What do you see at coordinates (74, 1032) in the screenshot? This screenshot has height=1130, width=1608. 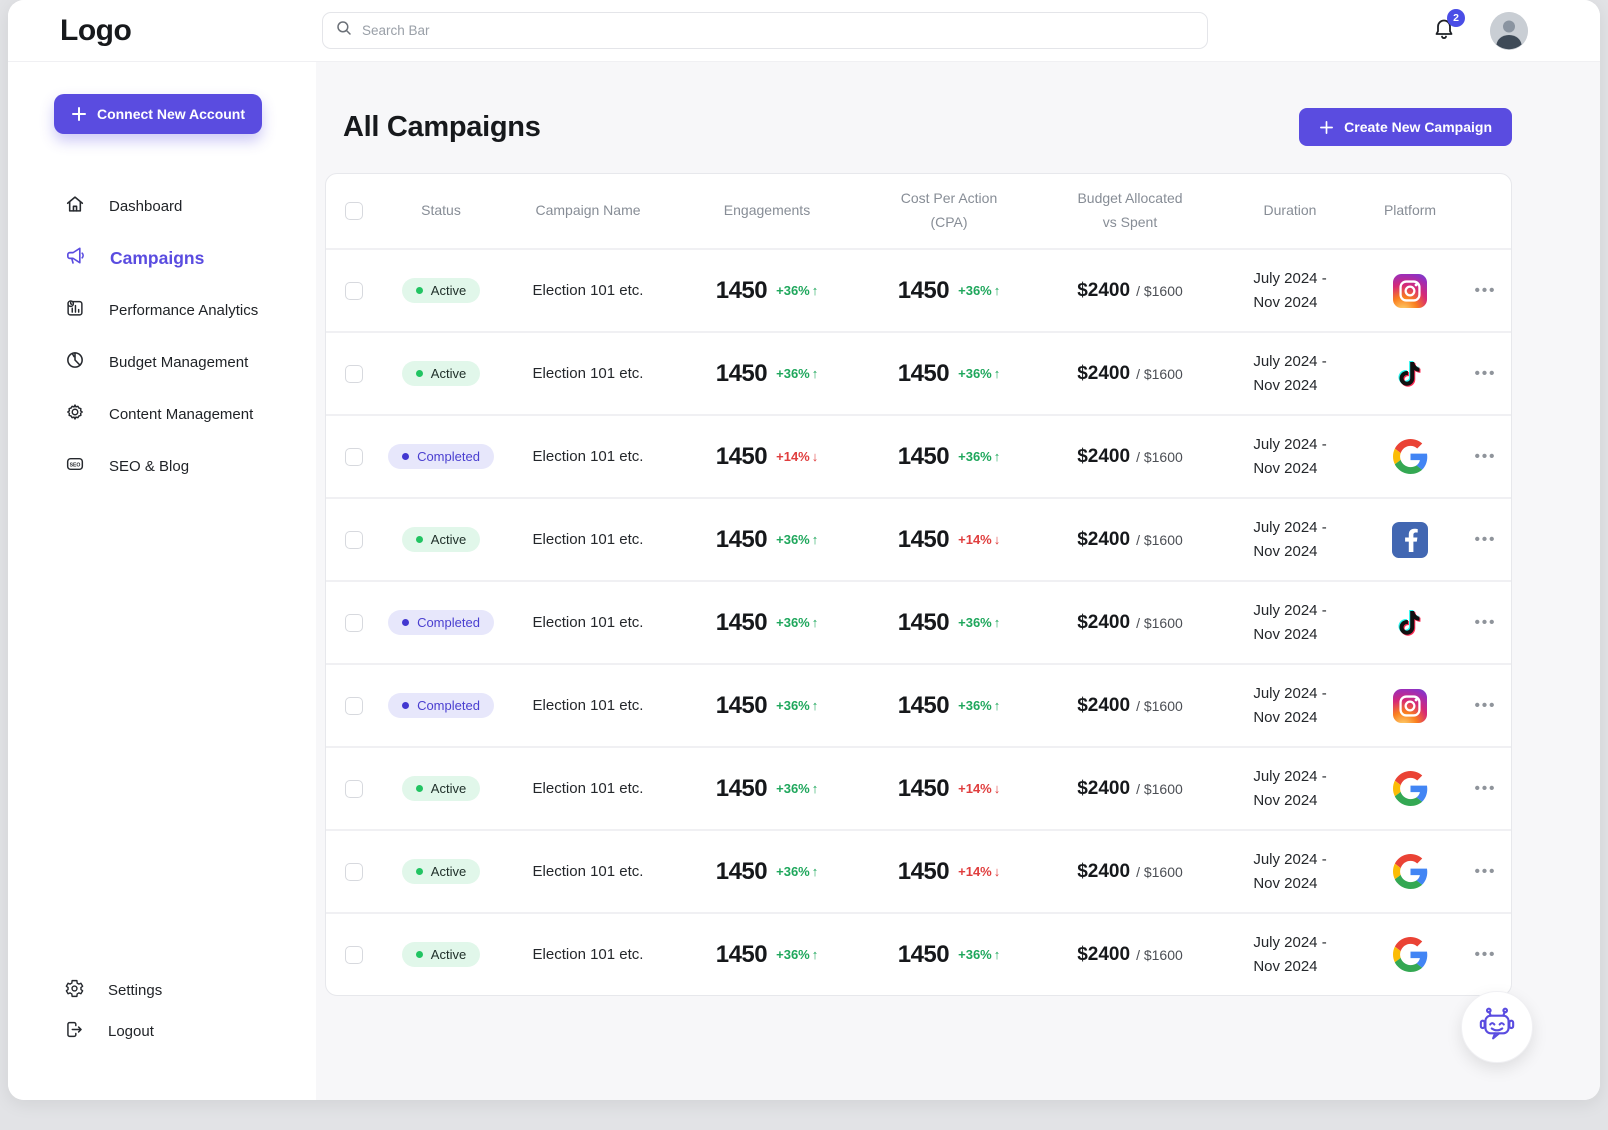 I see `logout-icon` at bounding box center [74, 1032].